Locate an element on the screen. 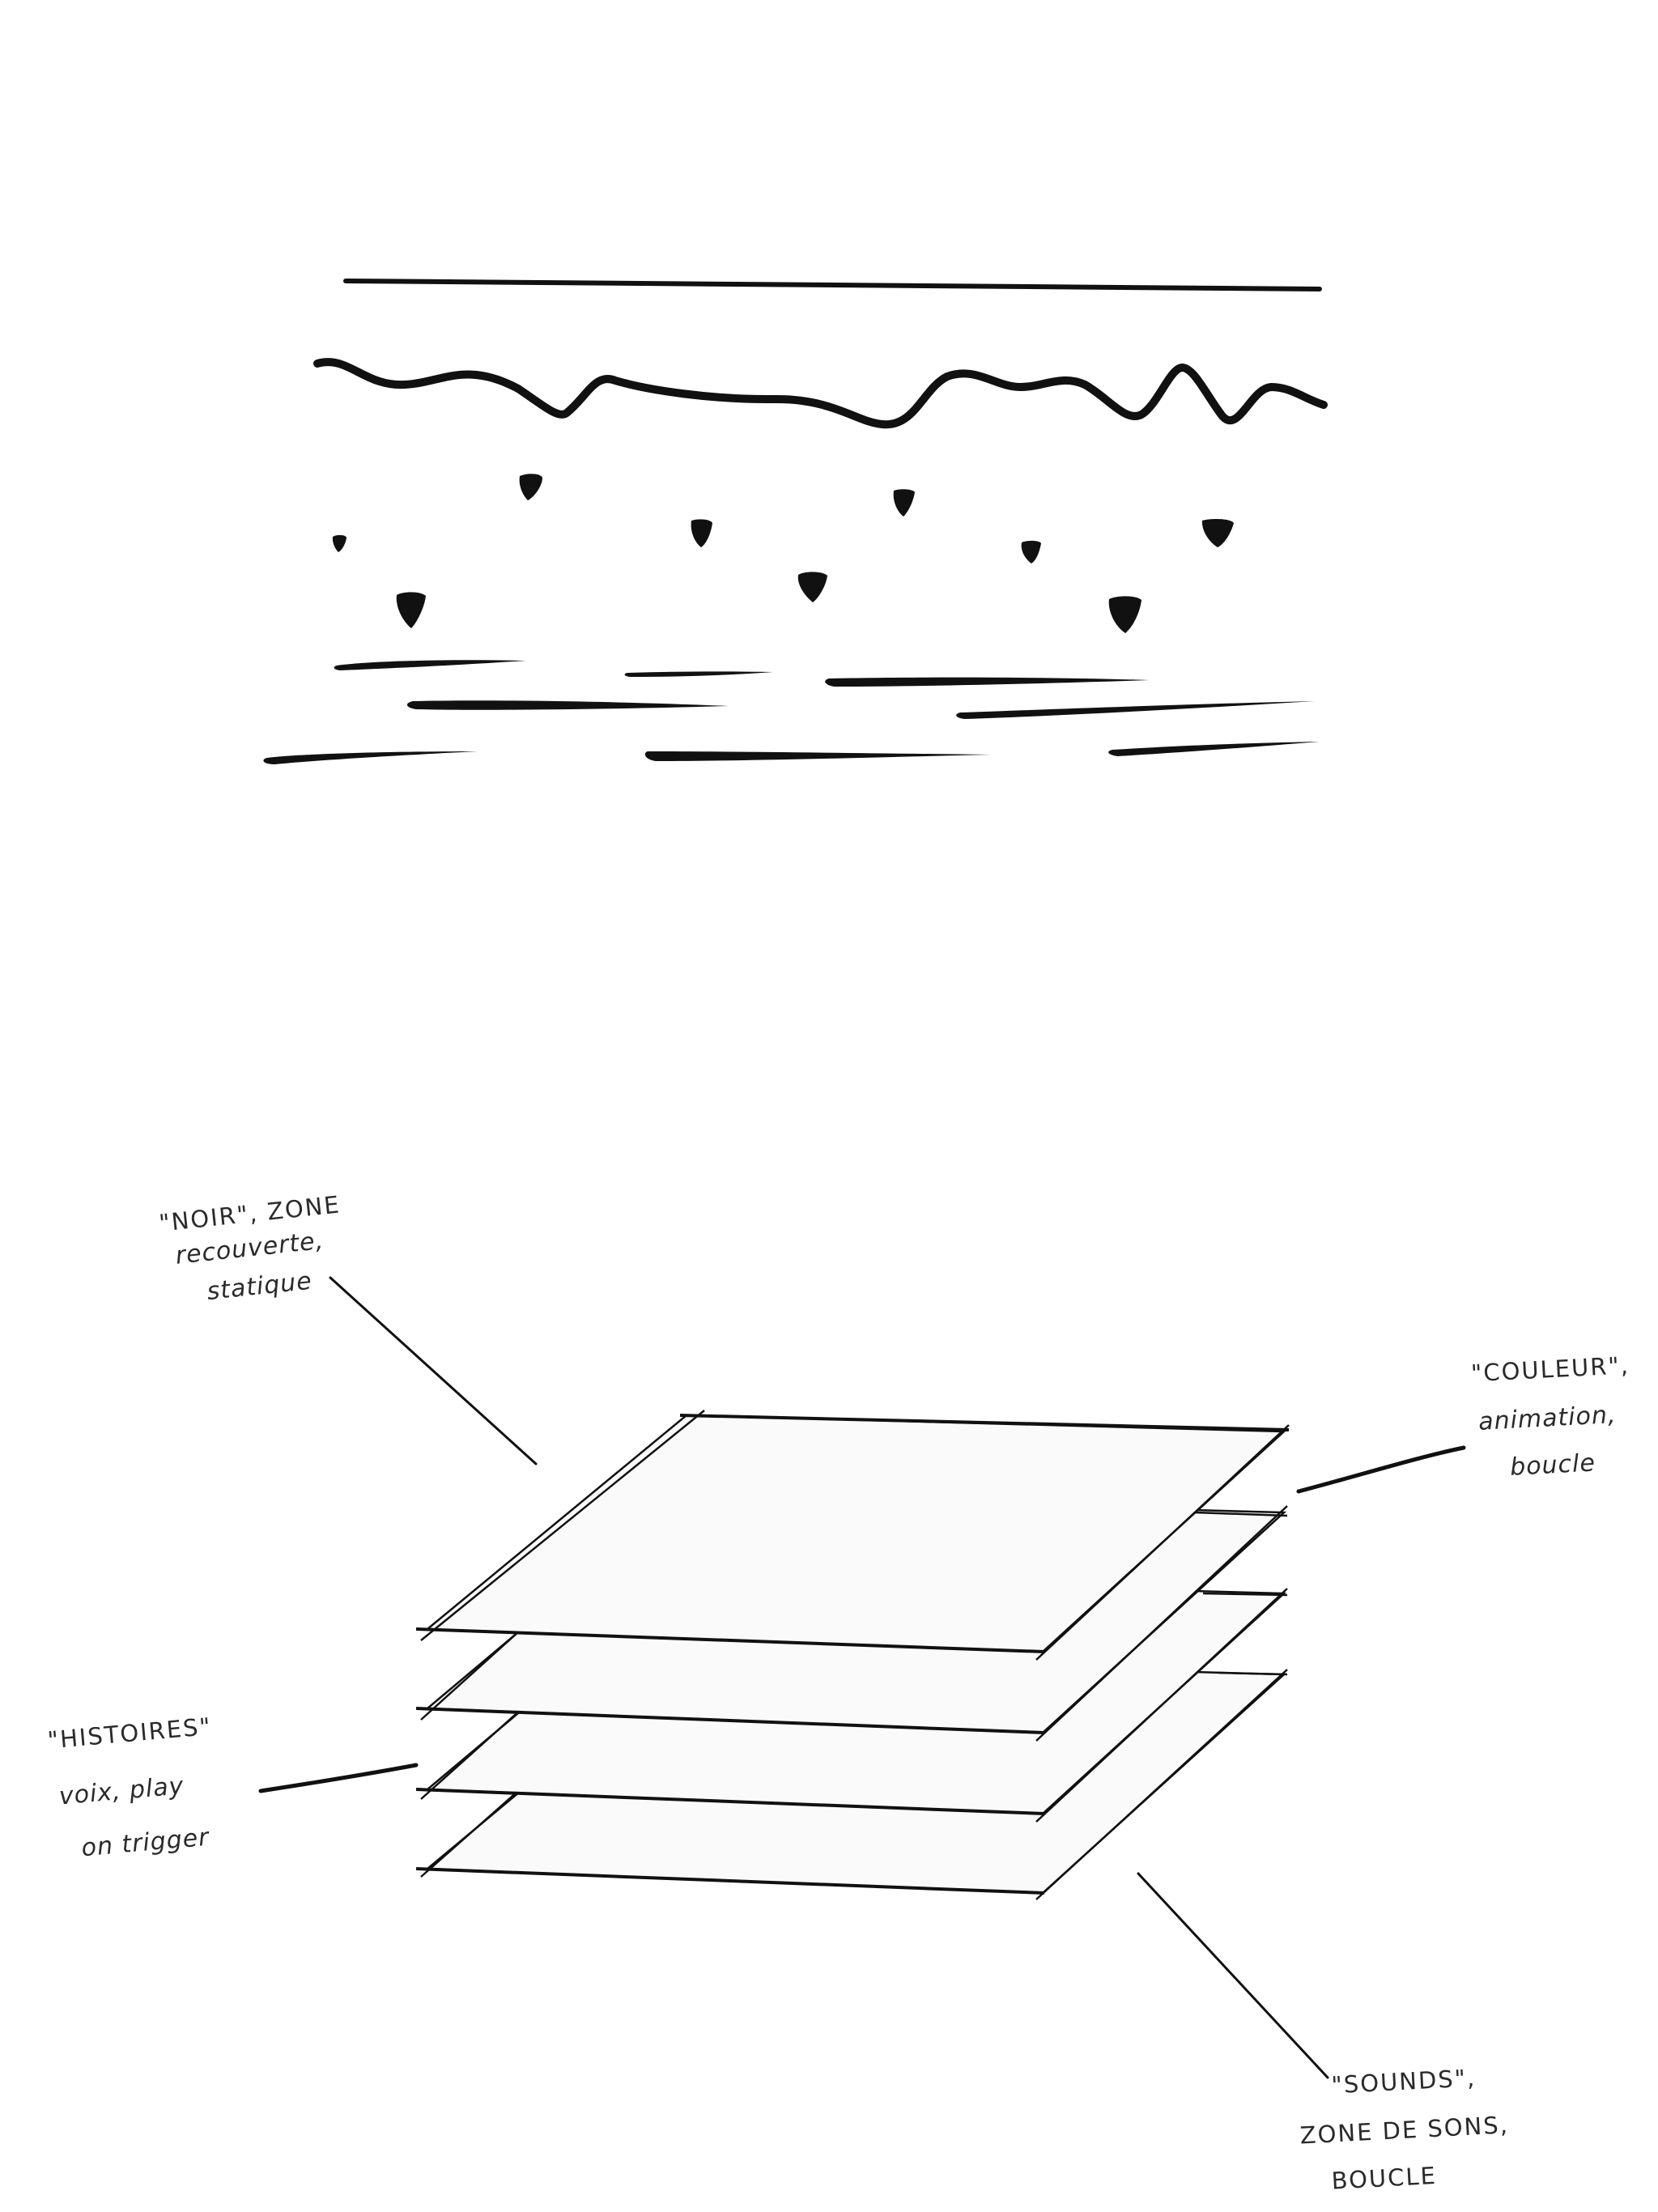  drops is located at coordinates (783, 553).